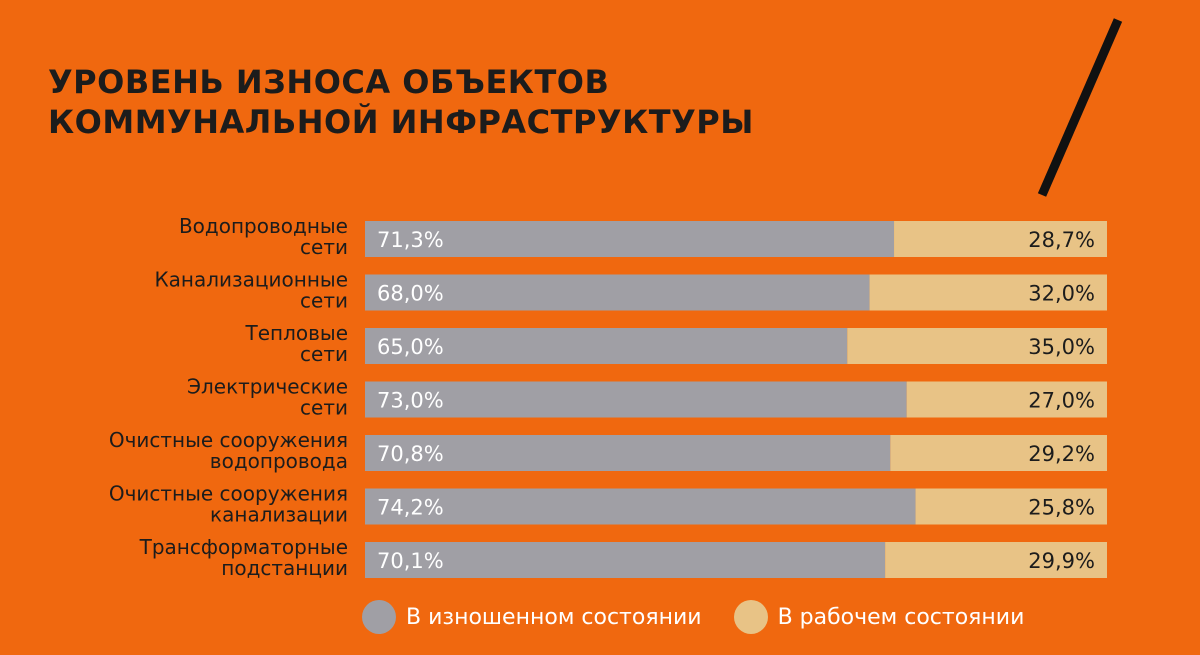  Describe the element at coordinates (324, 247) in the screenshot. I see `category-label-0-1: сети` at that location.